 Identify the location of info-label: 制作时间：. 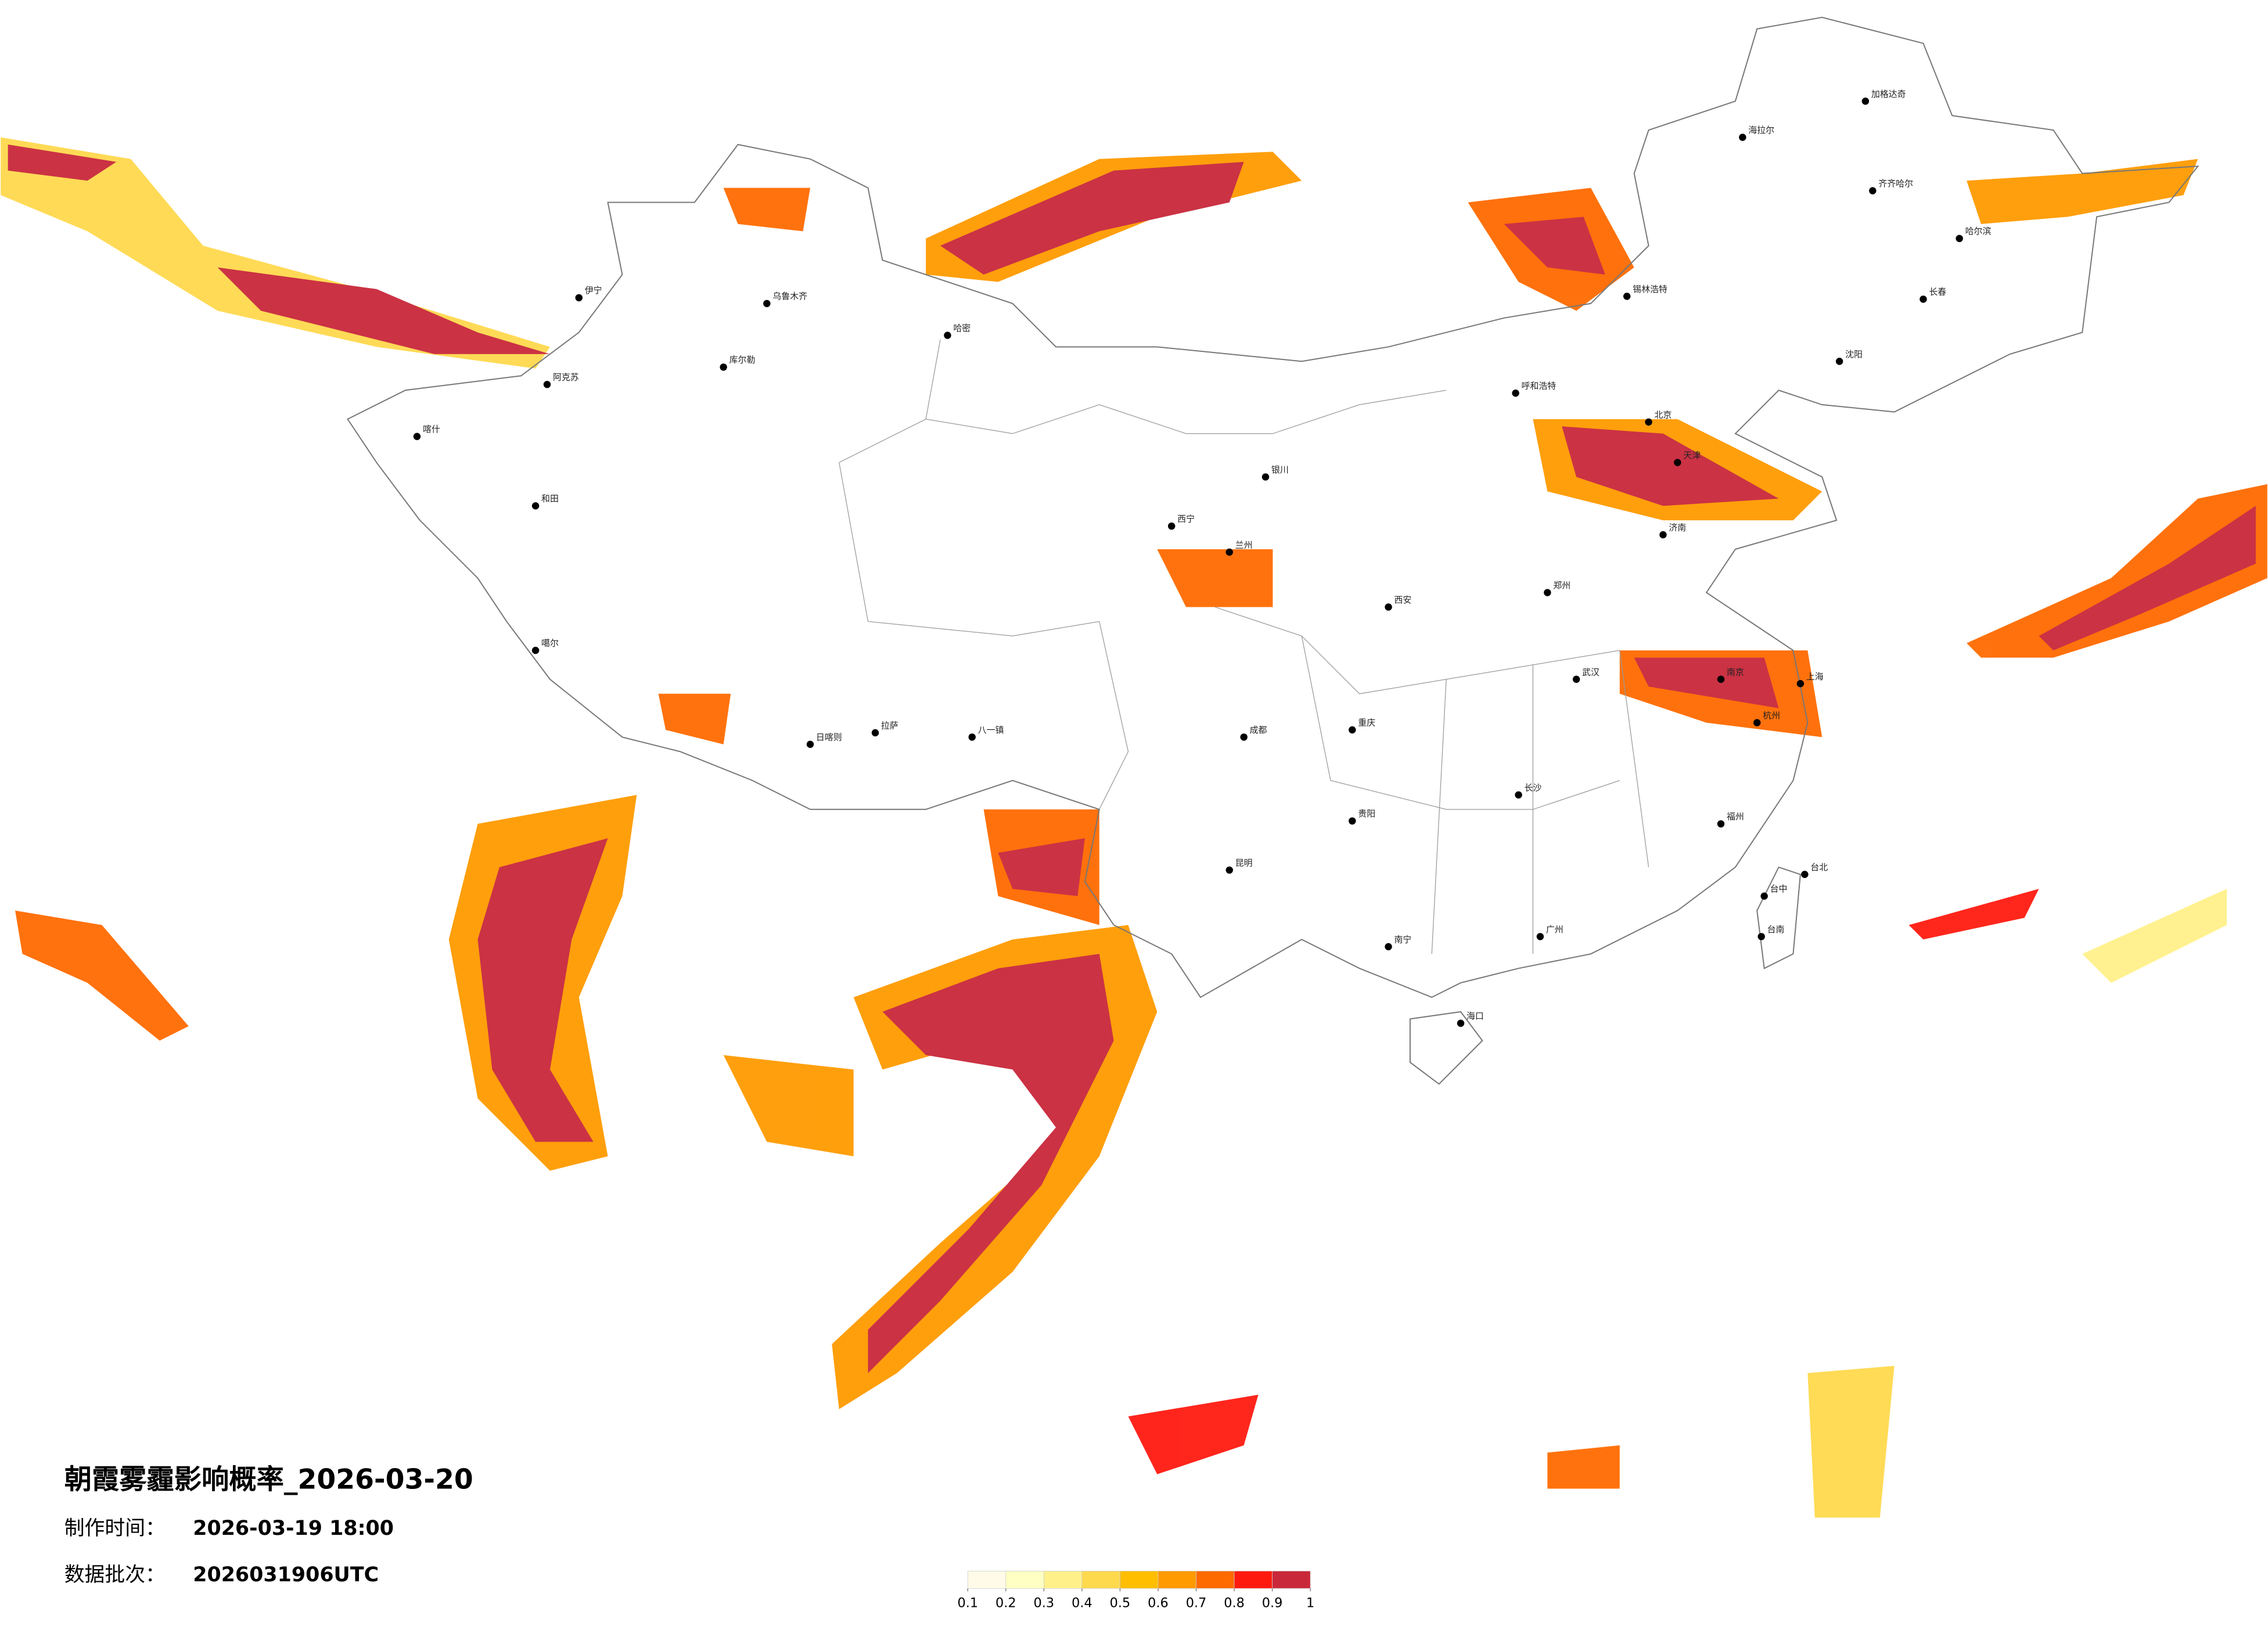
(115, 1528).